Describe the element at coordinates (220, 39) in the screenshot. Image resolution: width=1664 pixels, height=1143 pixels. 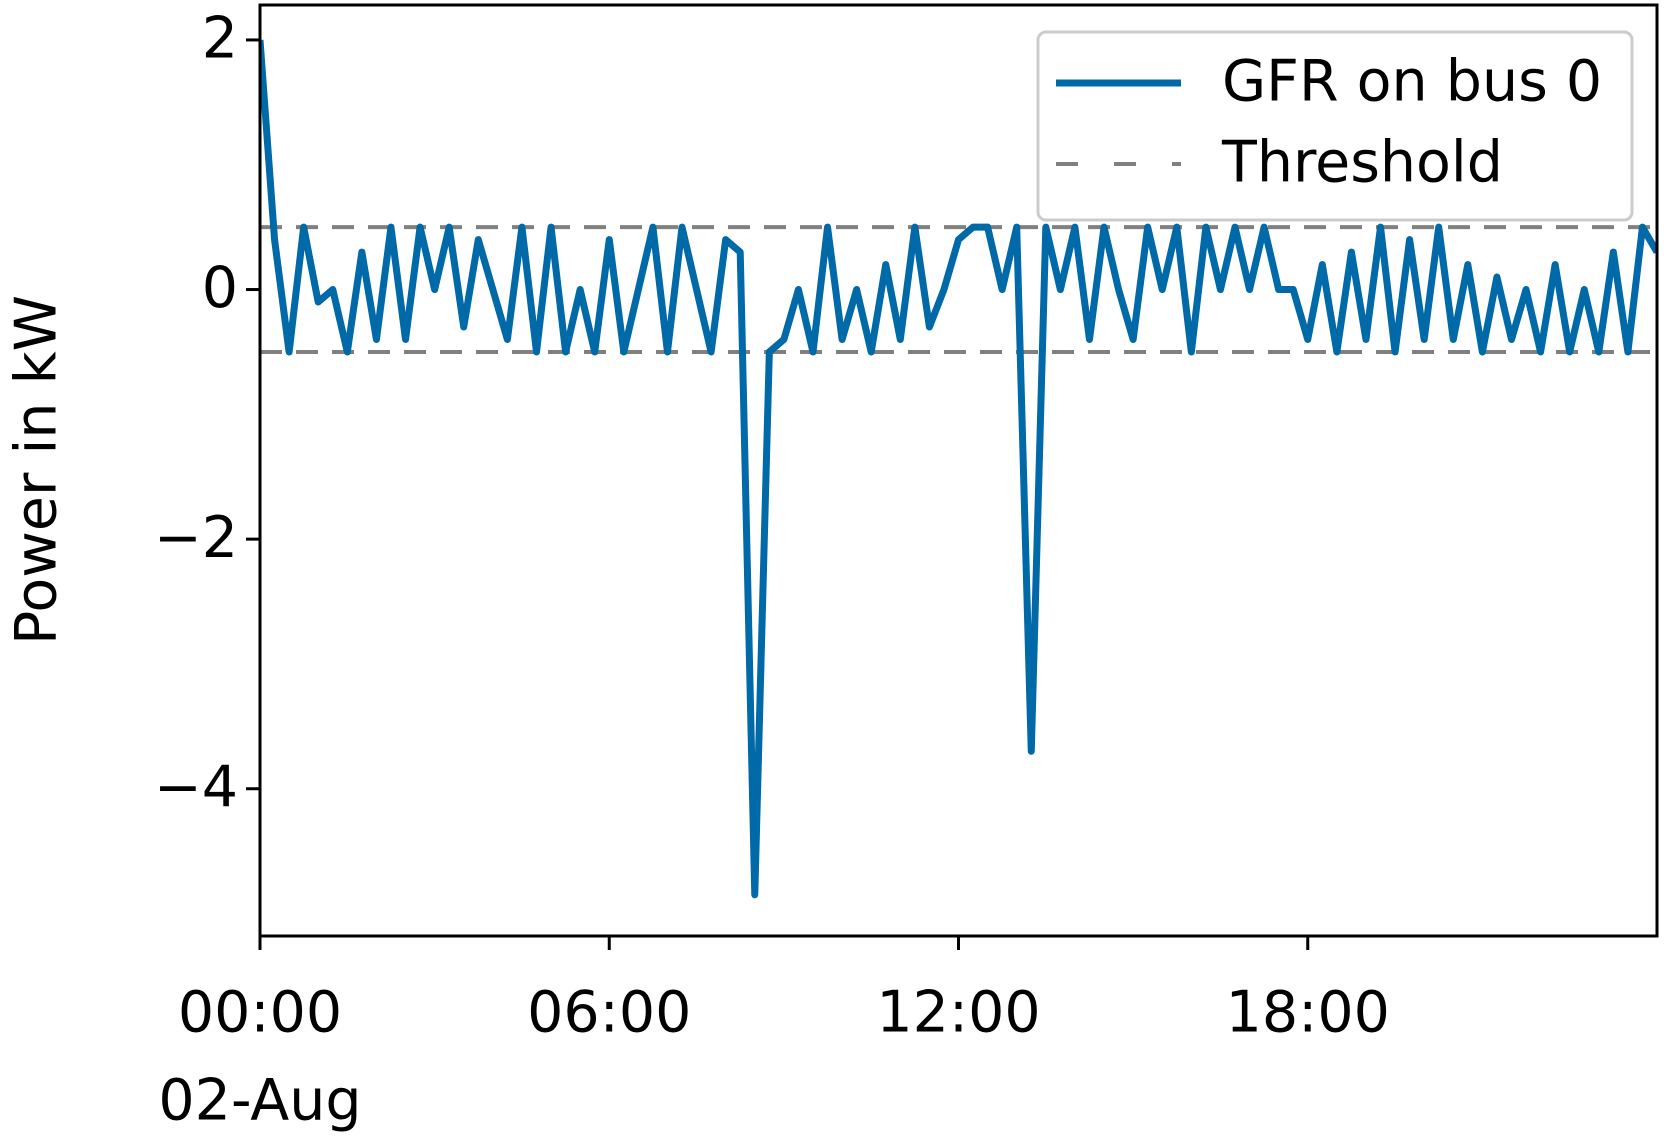
I see `y-tick-label: 2` at that location.